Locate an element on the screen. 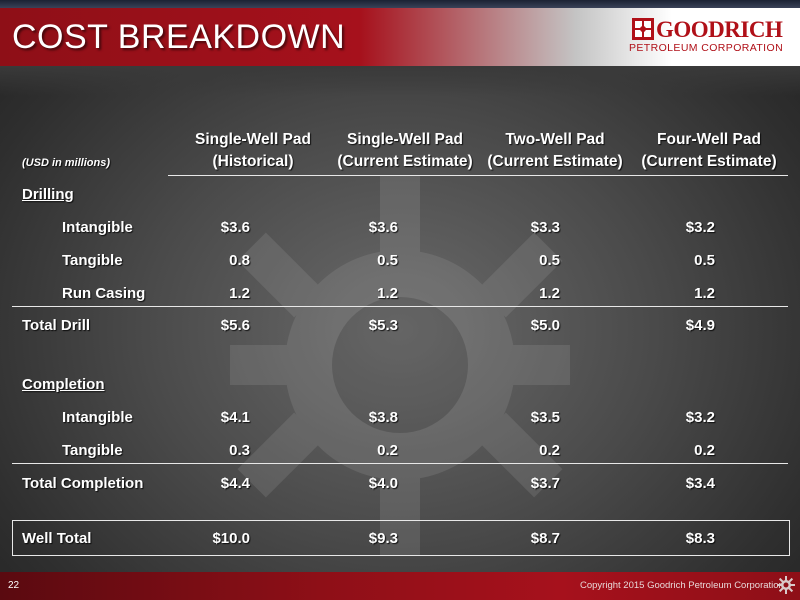 This screenshot has height=600, width=800. units-label: (USD in millions) is located at coordinates (66, 163).